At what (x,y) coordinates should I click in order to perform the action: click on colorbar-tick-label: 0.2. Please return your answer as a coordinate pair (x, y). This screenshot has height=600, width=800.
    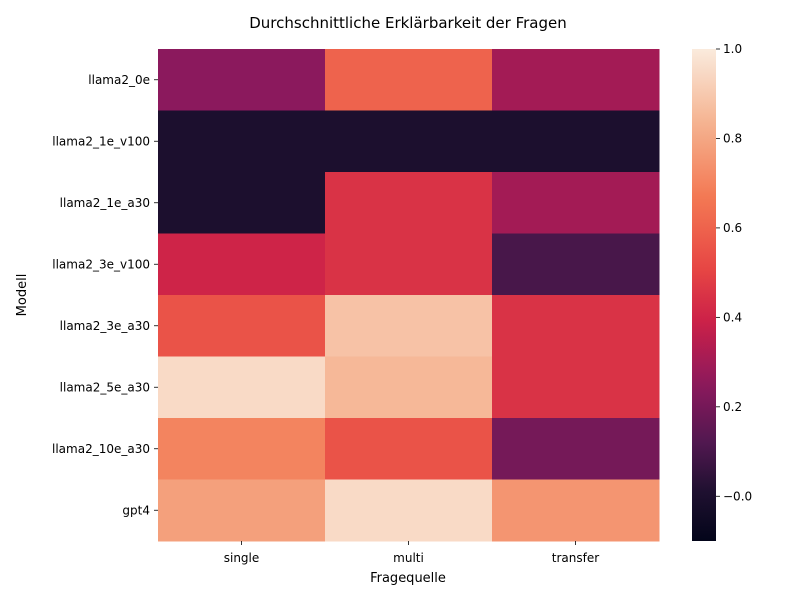
    Looking at the image, I should click on (732, 407).